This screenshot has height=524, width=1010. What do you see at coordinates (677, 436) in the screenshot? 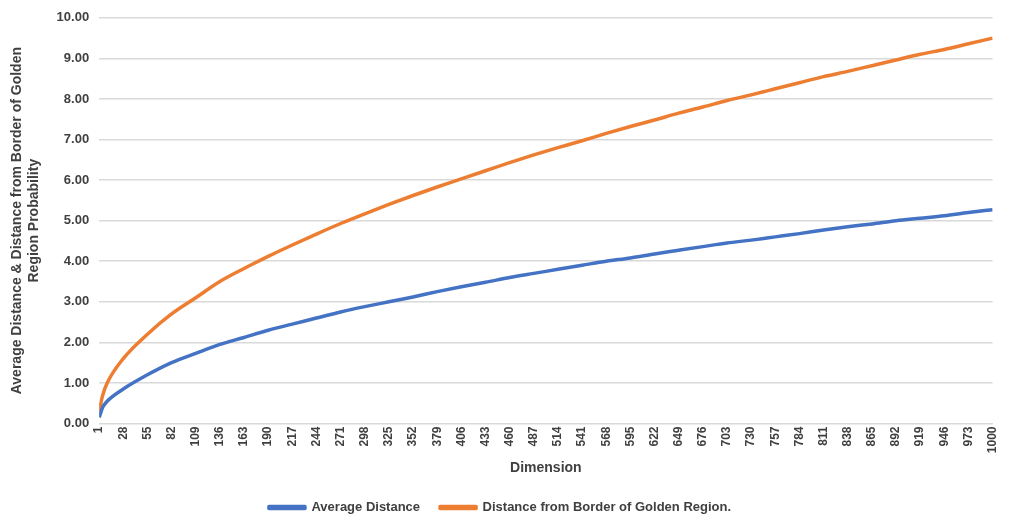
I see `x-tick-label: 649` at bounding box center [677, 436].